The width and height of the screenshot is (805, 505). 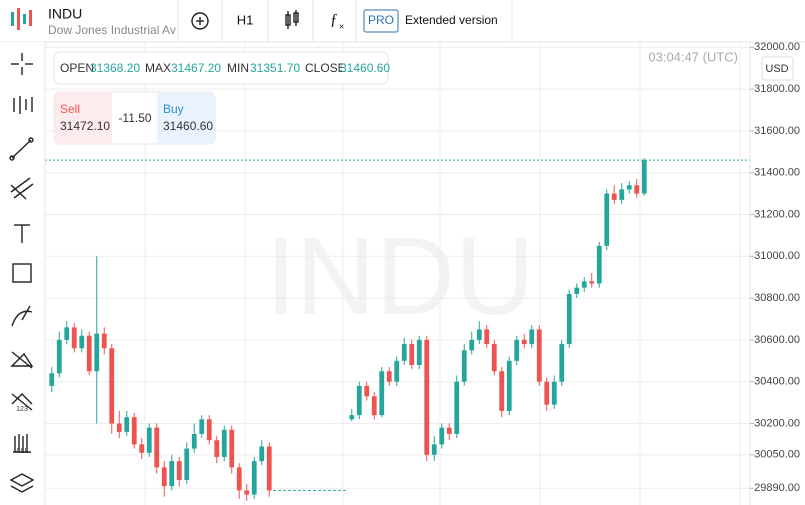 I want to click on y-tick-label: 32000.00, so click(x=777, y=47).